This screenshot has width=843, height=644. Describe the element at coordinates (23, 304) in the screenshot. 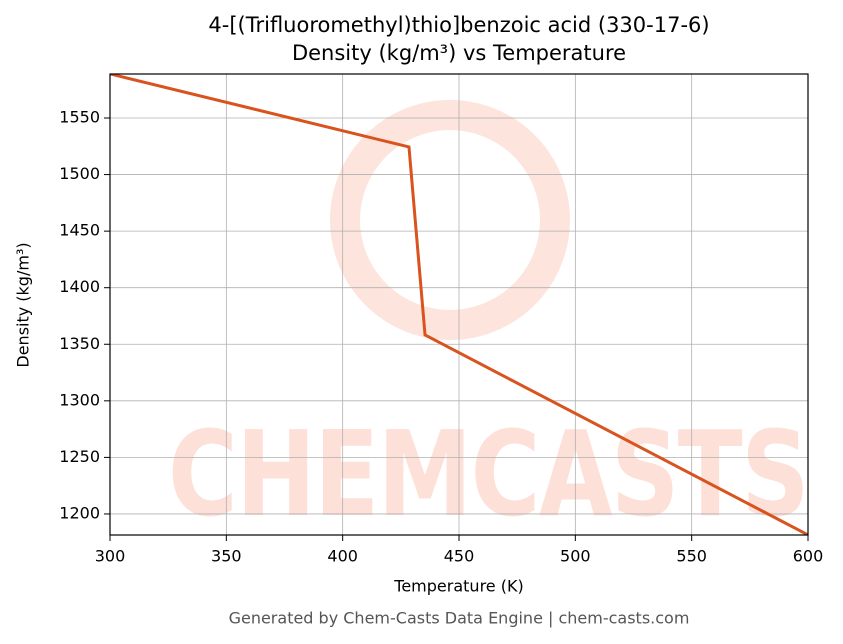

I see `y-axis-label: Density (kg/m³)` at that location.